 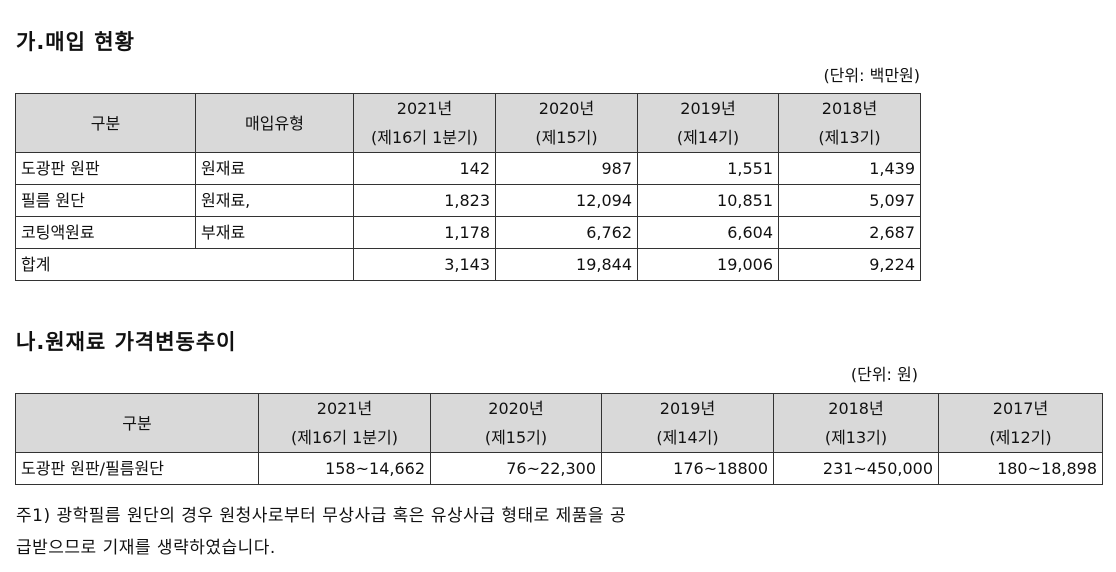 What do you see at coordinates (274, 168) in the screenshot?
I see `row-type: 원재료` at bounding box center [274, 168].